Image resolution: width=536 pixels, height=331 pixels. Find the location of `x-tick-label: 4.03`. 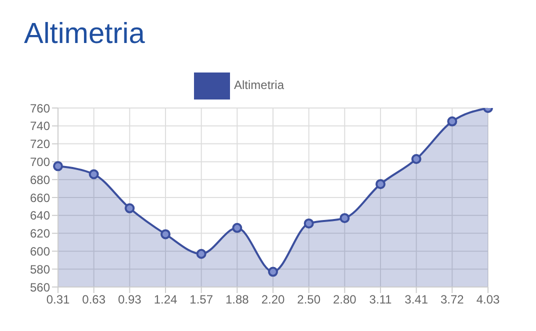

x-tick-label: 4.03 is located at coordinates (488, 299).